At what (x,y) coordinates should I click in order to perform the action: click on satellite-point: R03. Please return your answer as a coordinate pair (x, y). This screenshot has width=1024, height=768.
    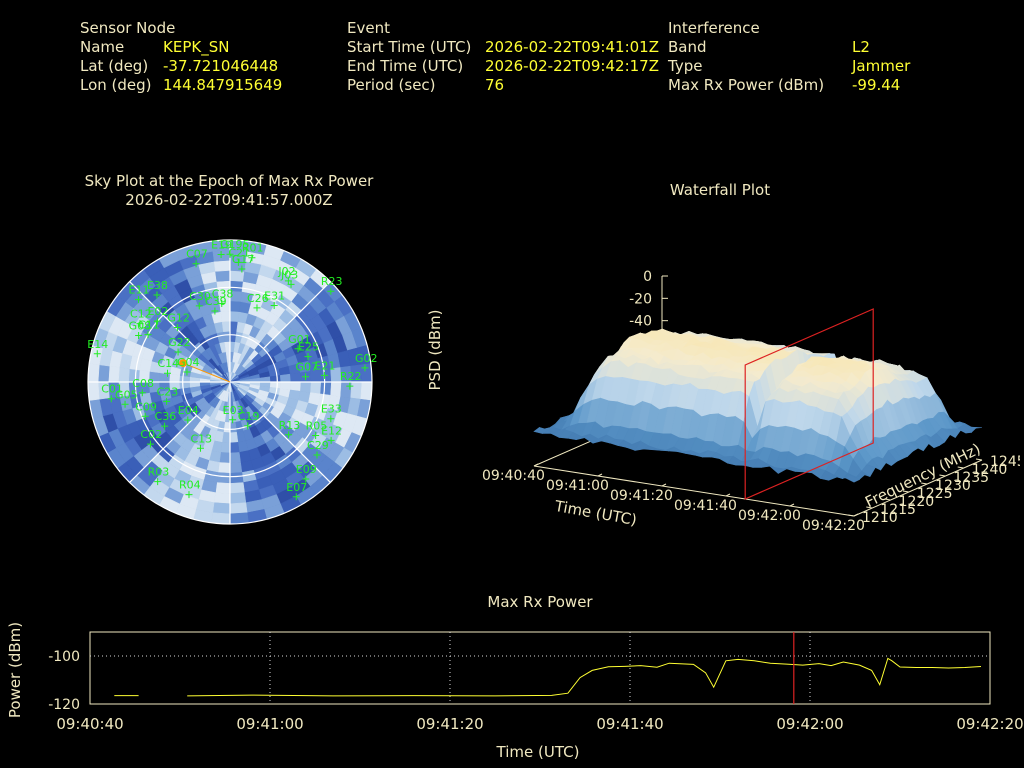
    Looking at the image, I should click on (158, 476).